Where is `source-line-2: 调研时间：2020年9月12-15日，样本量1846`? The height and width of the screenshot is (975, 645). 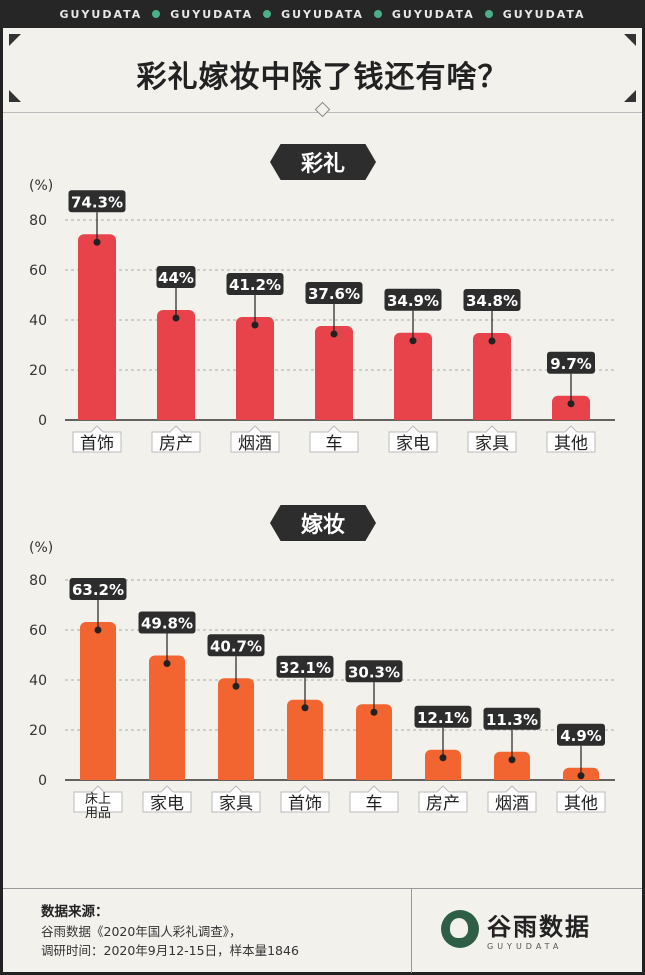
source-line-2: 调研时间：2020年9月12-15日，样本量1846 is located at coordinates (170, 950).